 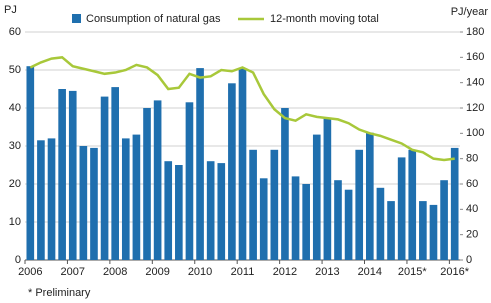 I want to click on y-tick-label: 30, so click(x=15, y=146).